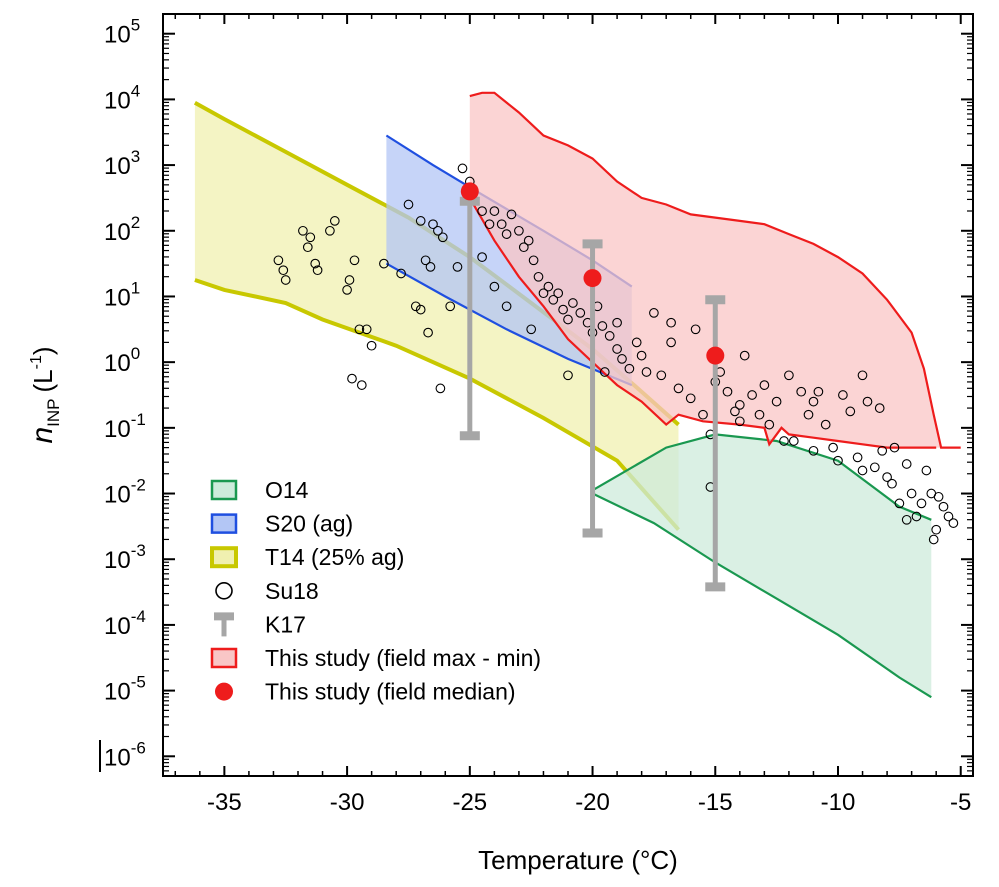 The width and height of the screenshot is (999, 887). I want to click on x-tick-label-2: -25, so click(469, 802).